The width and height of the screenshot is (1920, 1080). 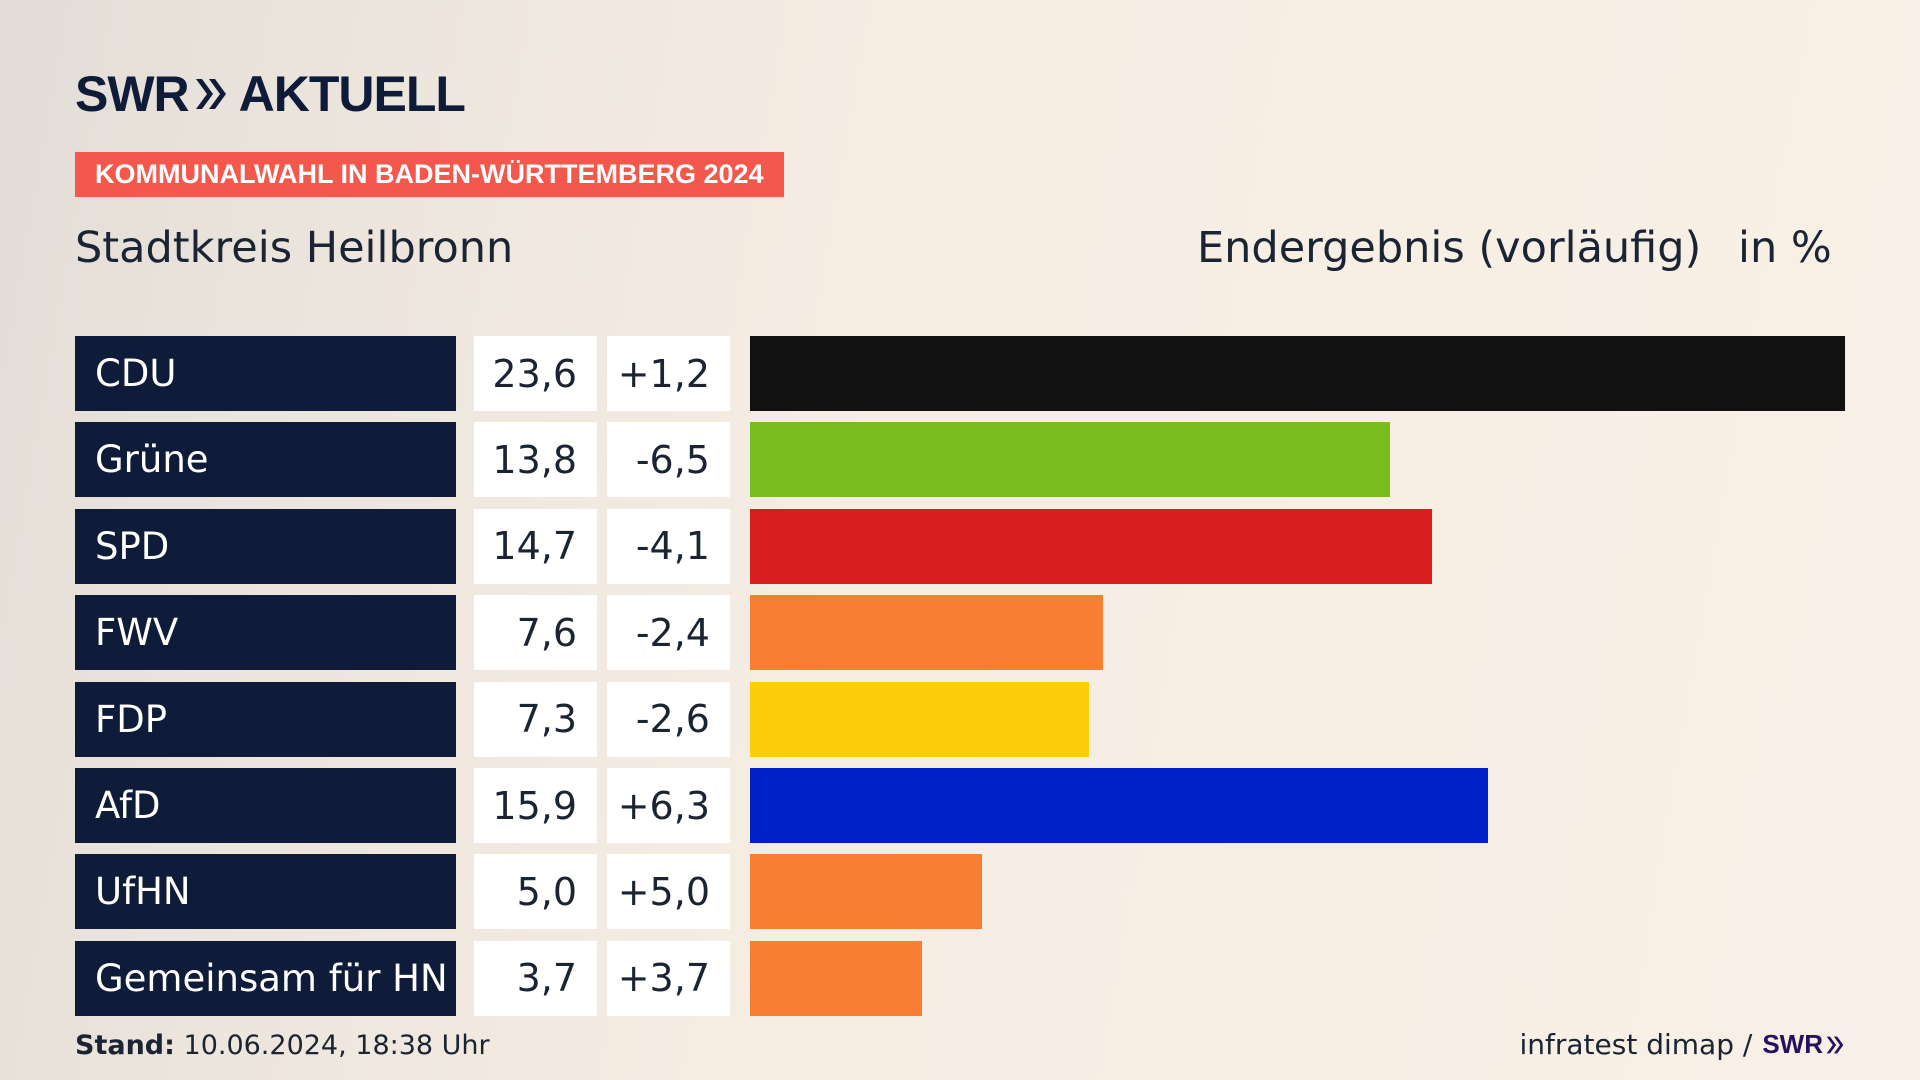 I want to click on vote-share-label: 15,9, so click(x=535, y=805).